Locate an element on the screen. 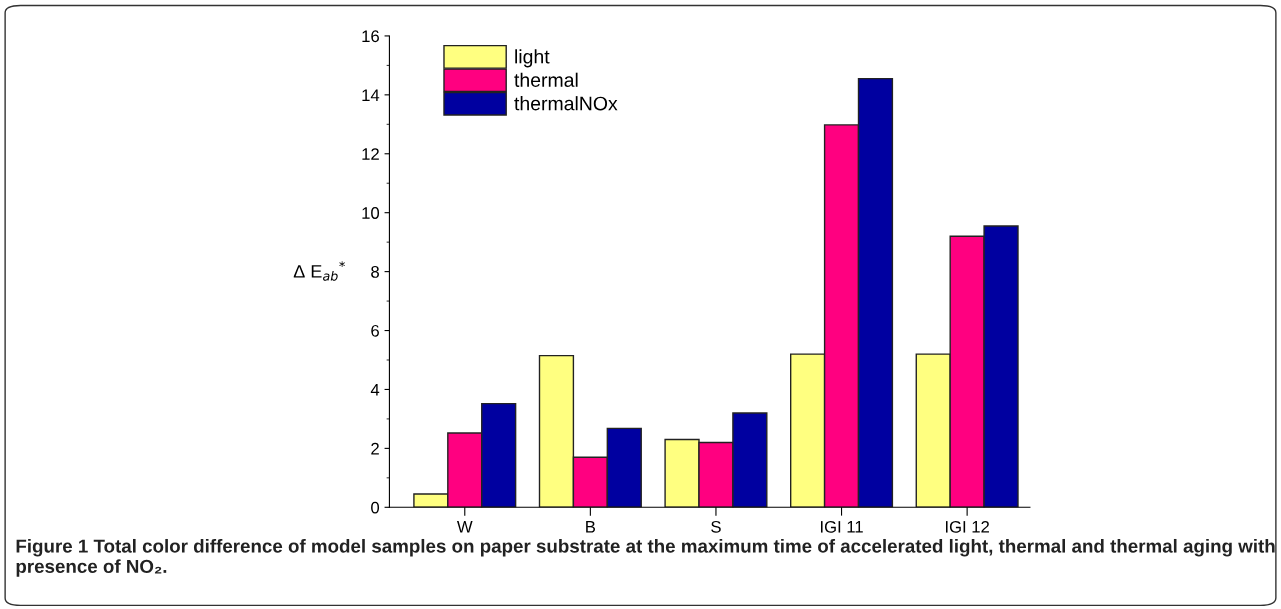 The height and width of the screenshot is (609, 1281). x-tick-label: S is located at coordinates (716, 526).